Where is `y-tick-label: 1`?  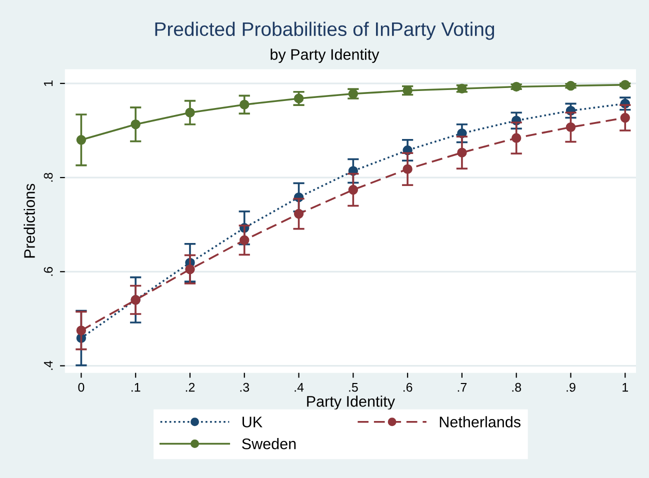
y-tick-label: 1 is located at coordinates (48, 83).